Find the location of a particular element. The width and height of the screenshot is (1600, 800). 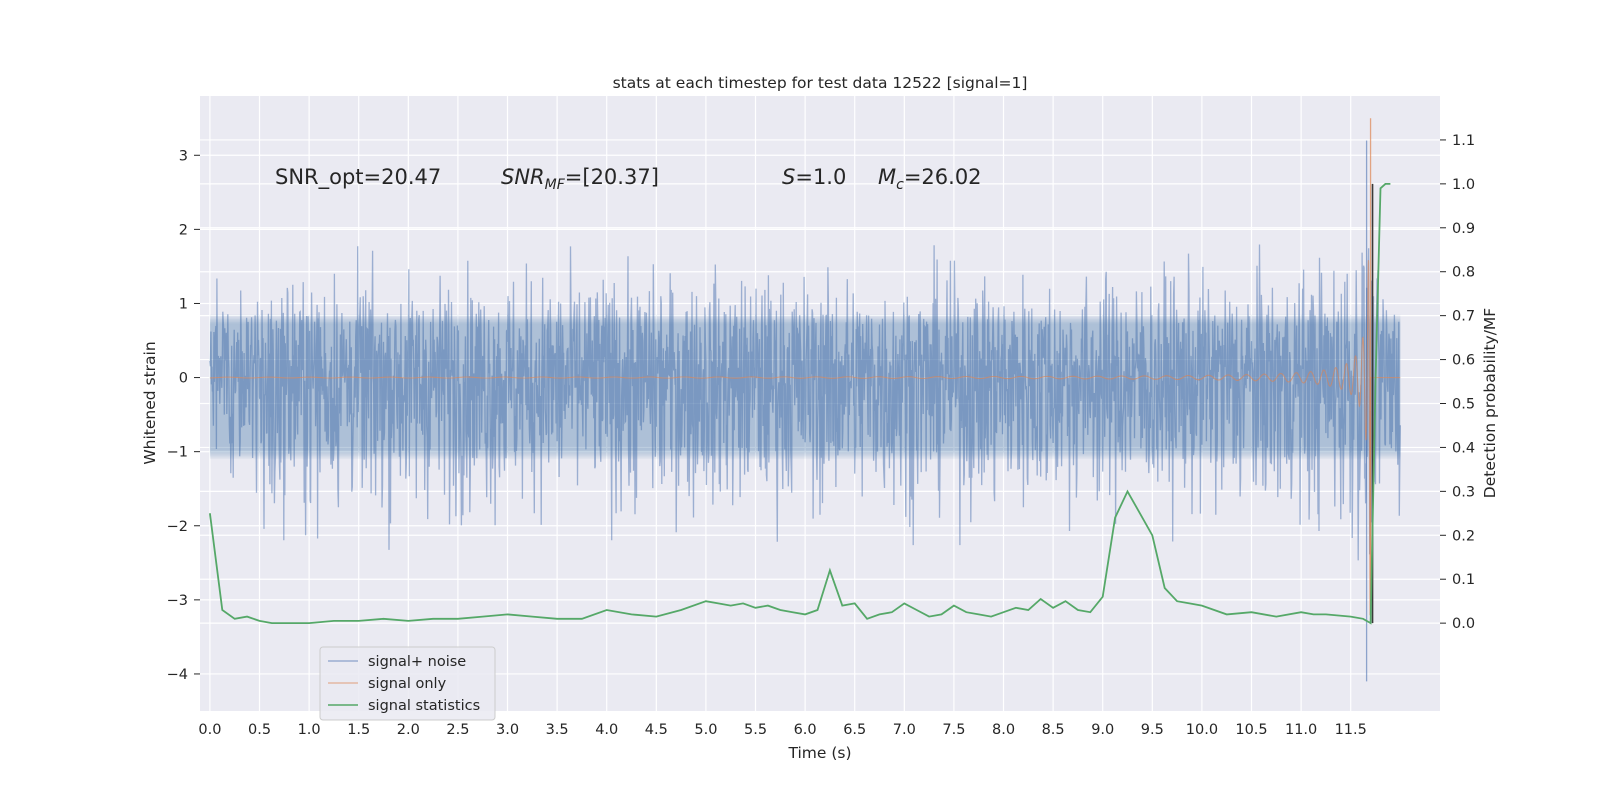

x-tick-label: 3.5 is located at coordinates (557, 730).